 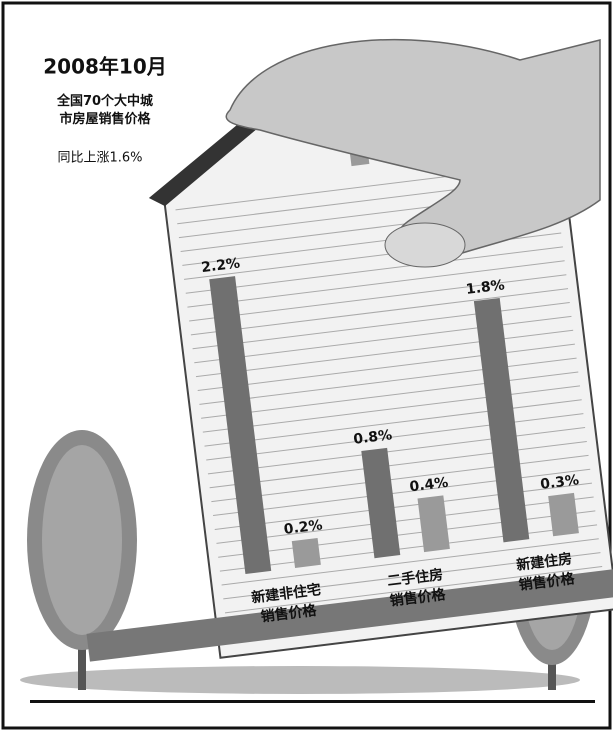 I want to click on ground, so click(x=300, y=680).